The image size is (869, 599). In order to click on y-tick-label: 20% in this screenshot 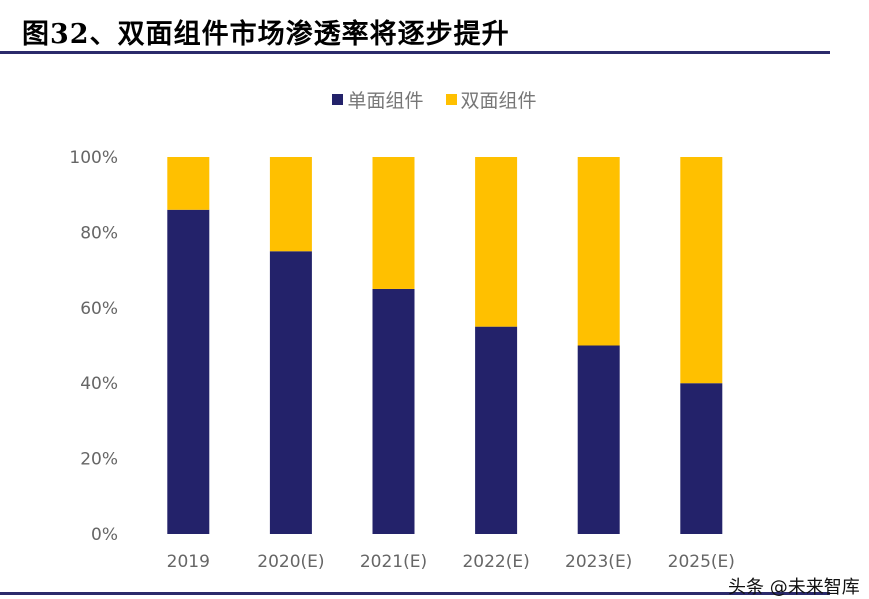, I will do `click(99, 460)`.